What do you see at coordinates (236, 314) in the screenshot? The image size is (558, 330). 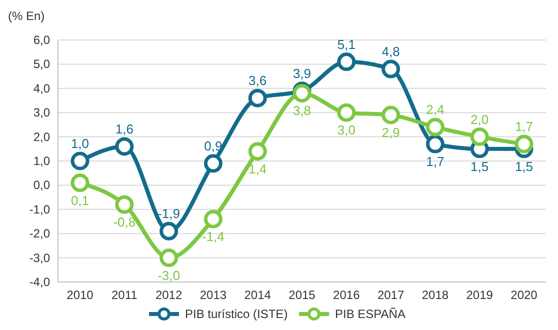 I see `legend-label: PIB turístico (ISTE)` at bounding box center [236, 314].